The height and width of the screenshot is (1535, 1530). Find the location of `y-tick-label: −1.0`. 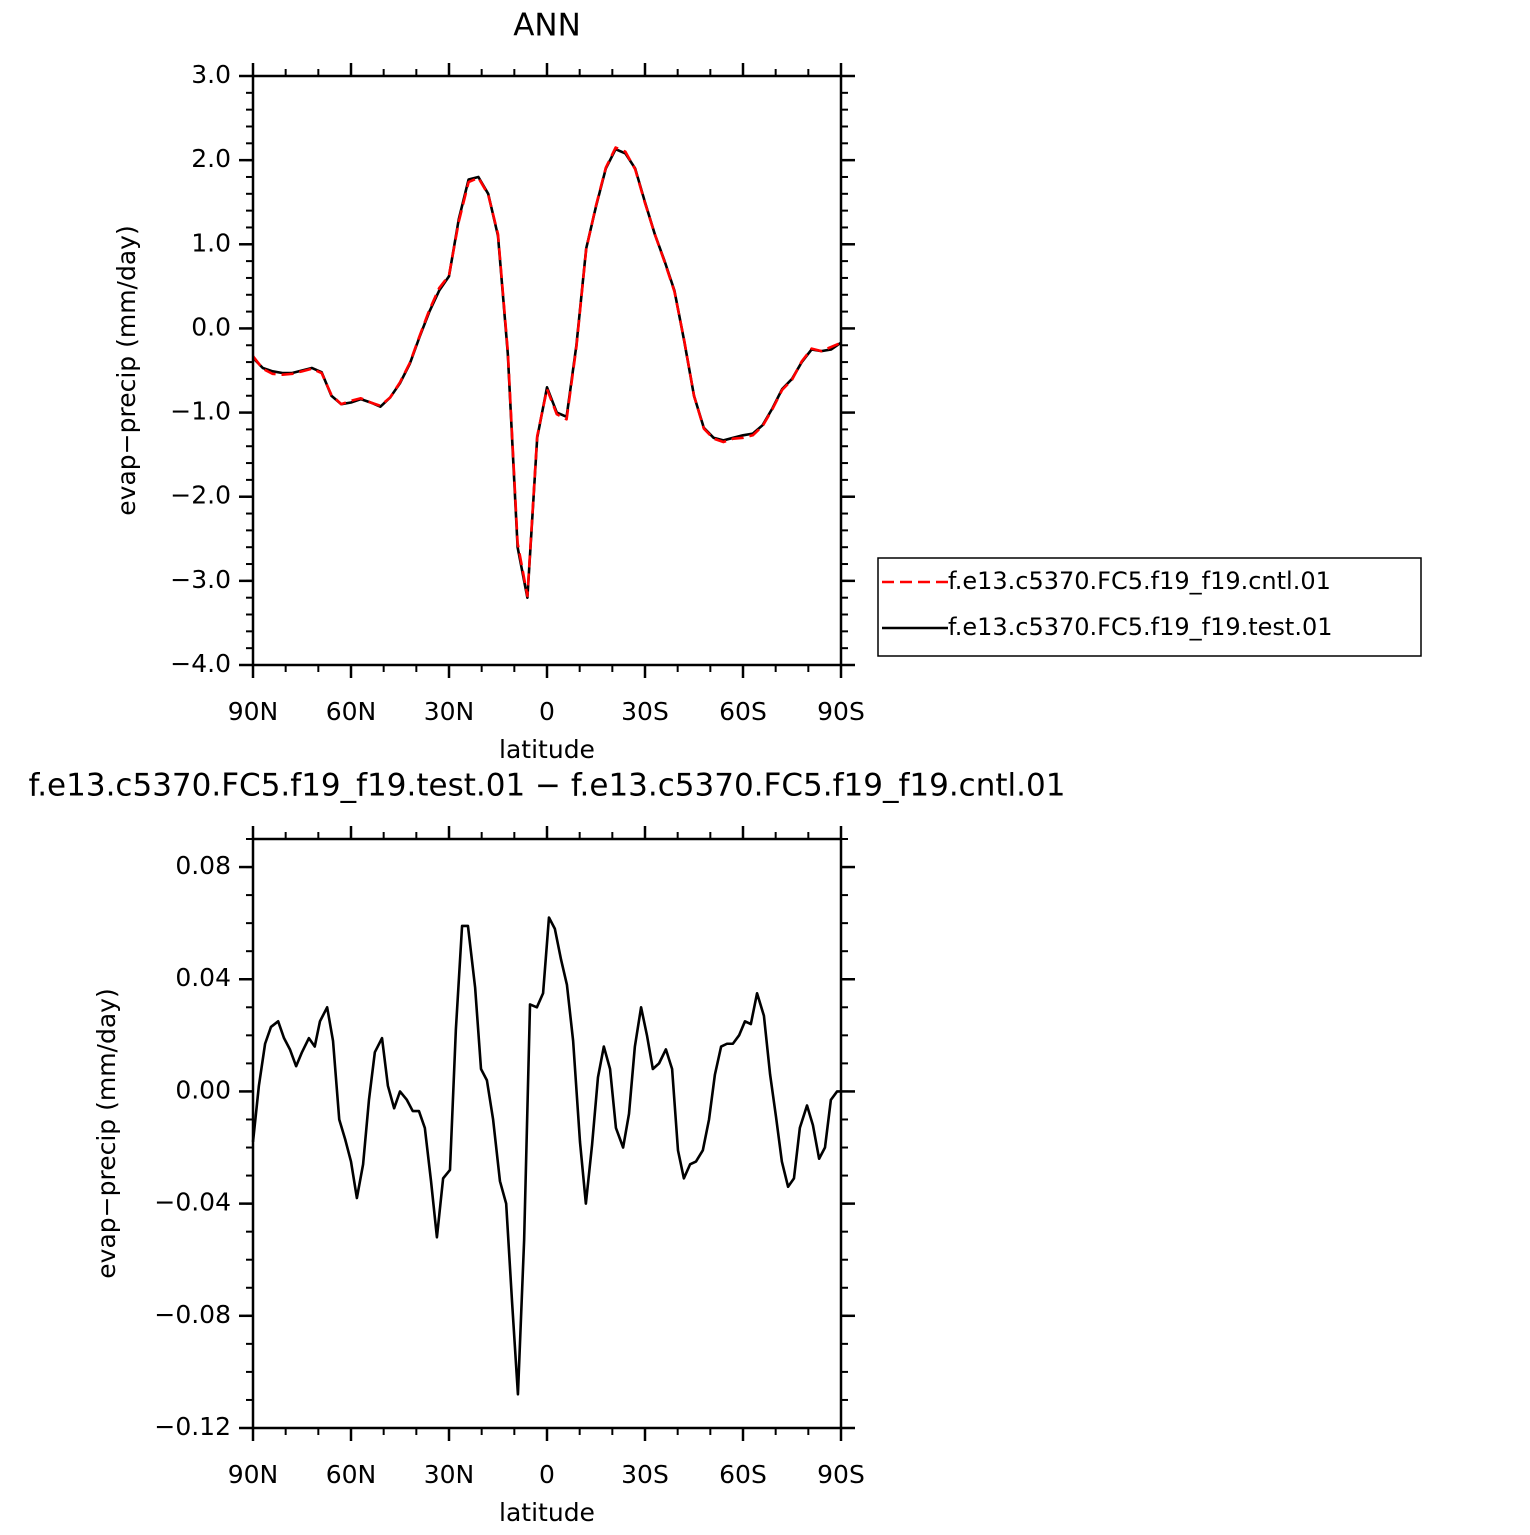

y-tick-label: −1.0 is located at coordinates (200, 411).